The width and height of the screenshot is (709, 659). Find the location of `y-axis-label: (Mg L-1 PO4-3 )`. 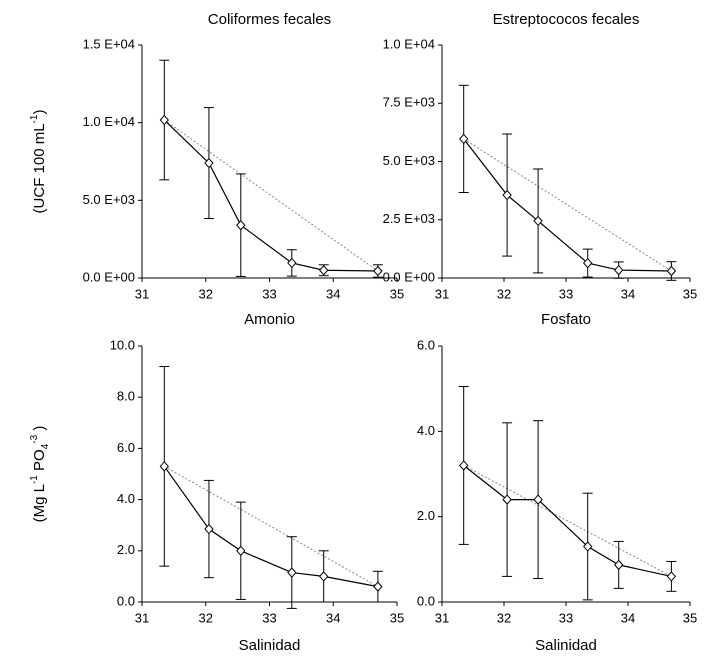

y-axis-label: (Mg L-1 PO4-3 ) is located at coordinates (40, 474).